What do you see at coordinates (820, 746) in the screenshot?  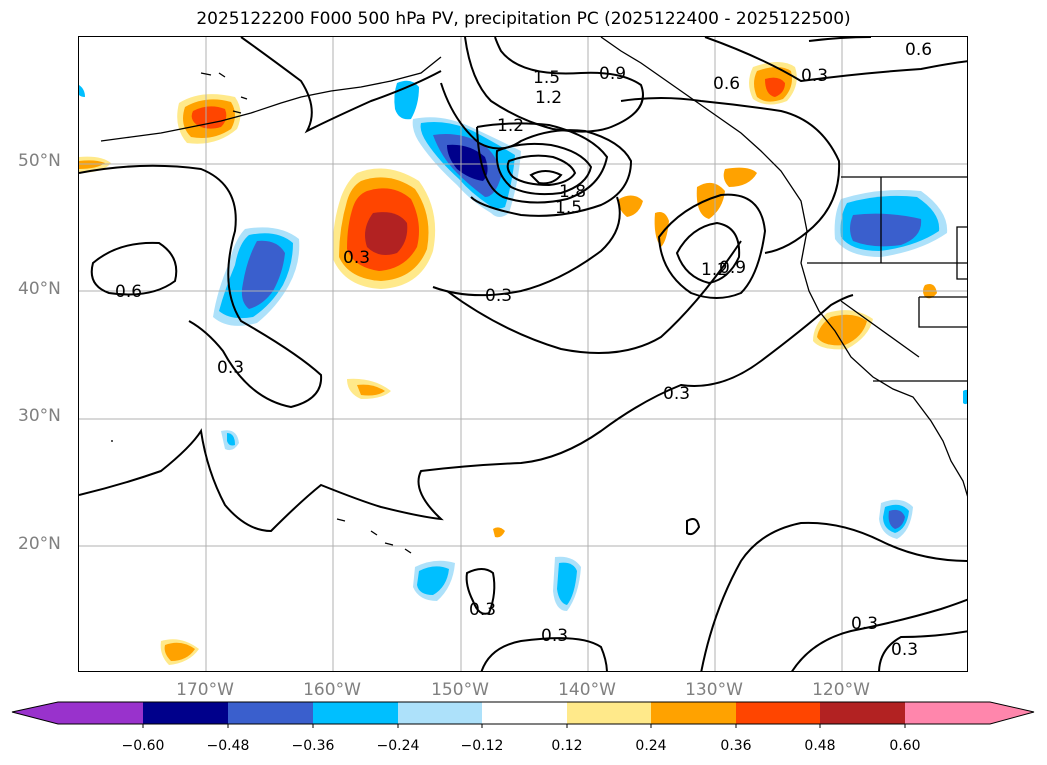 I see `colorbar-tick-label: 0.48` at bounding box center [820, 746].